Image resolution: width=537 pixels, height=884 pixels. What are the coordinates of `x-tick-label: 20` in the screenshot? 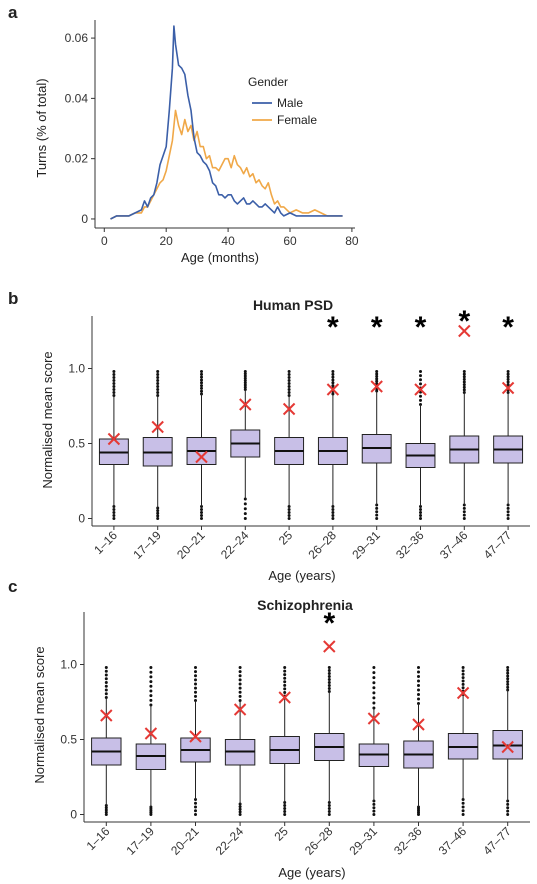 It's located at (167, 241).